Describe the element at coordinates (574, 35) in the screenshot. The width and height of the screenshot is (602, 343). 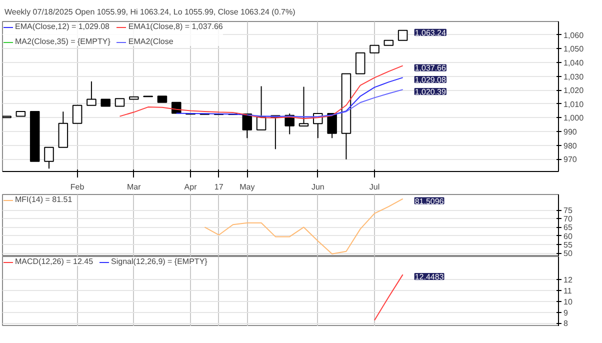
I see `y-tick-label: 1,060` at that location.